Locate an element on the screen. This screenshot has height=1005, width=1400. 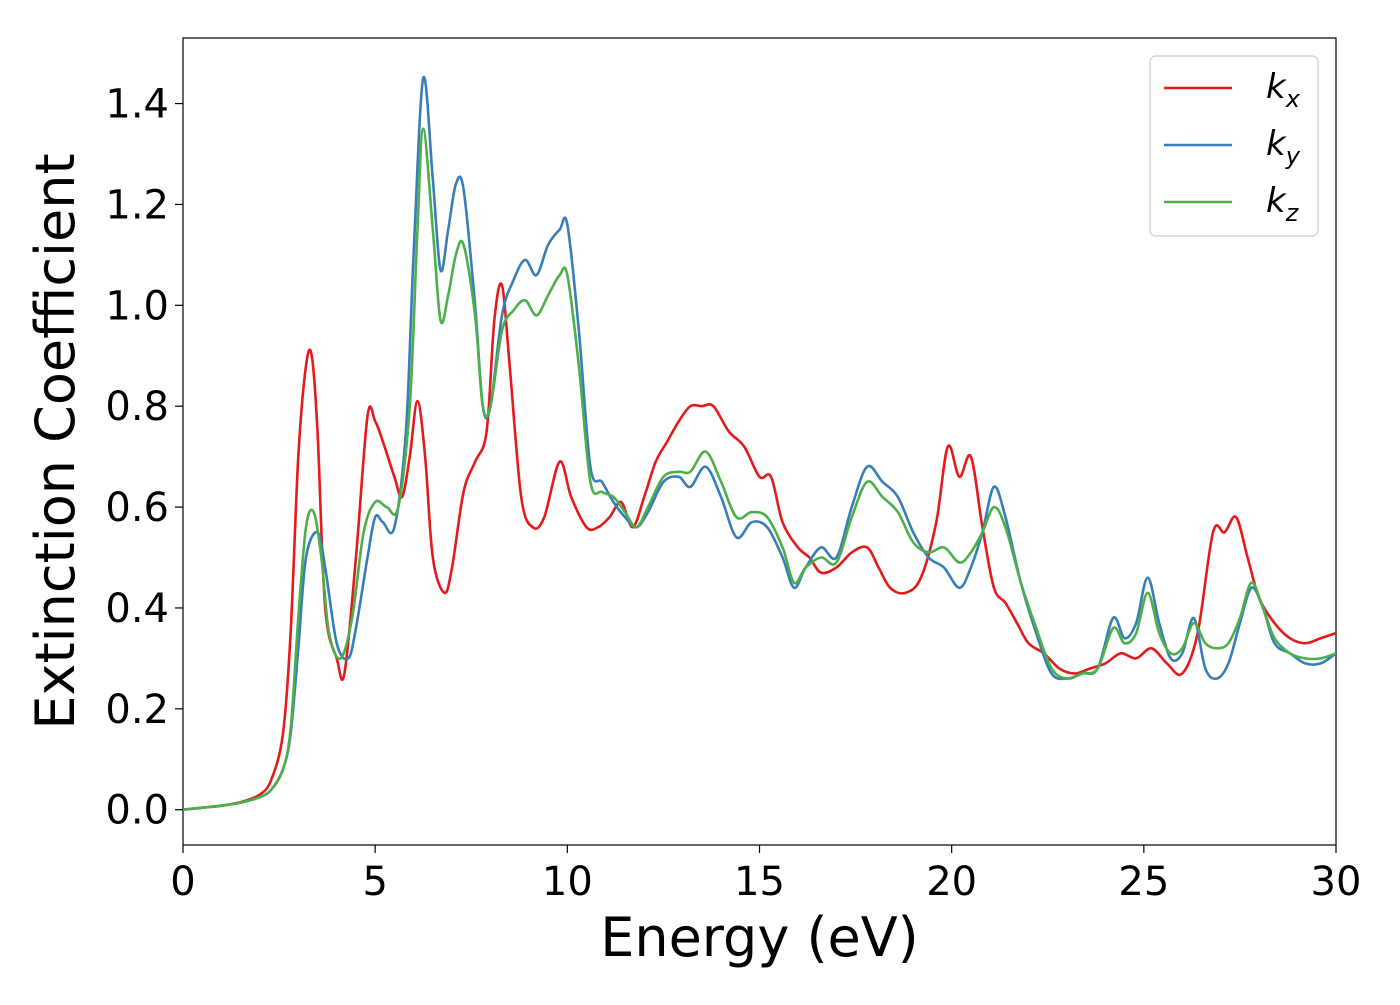
x-tick-label: 30 is located at coordinates (1336, 882).